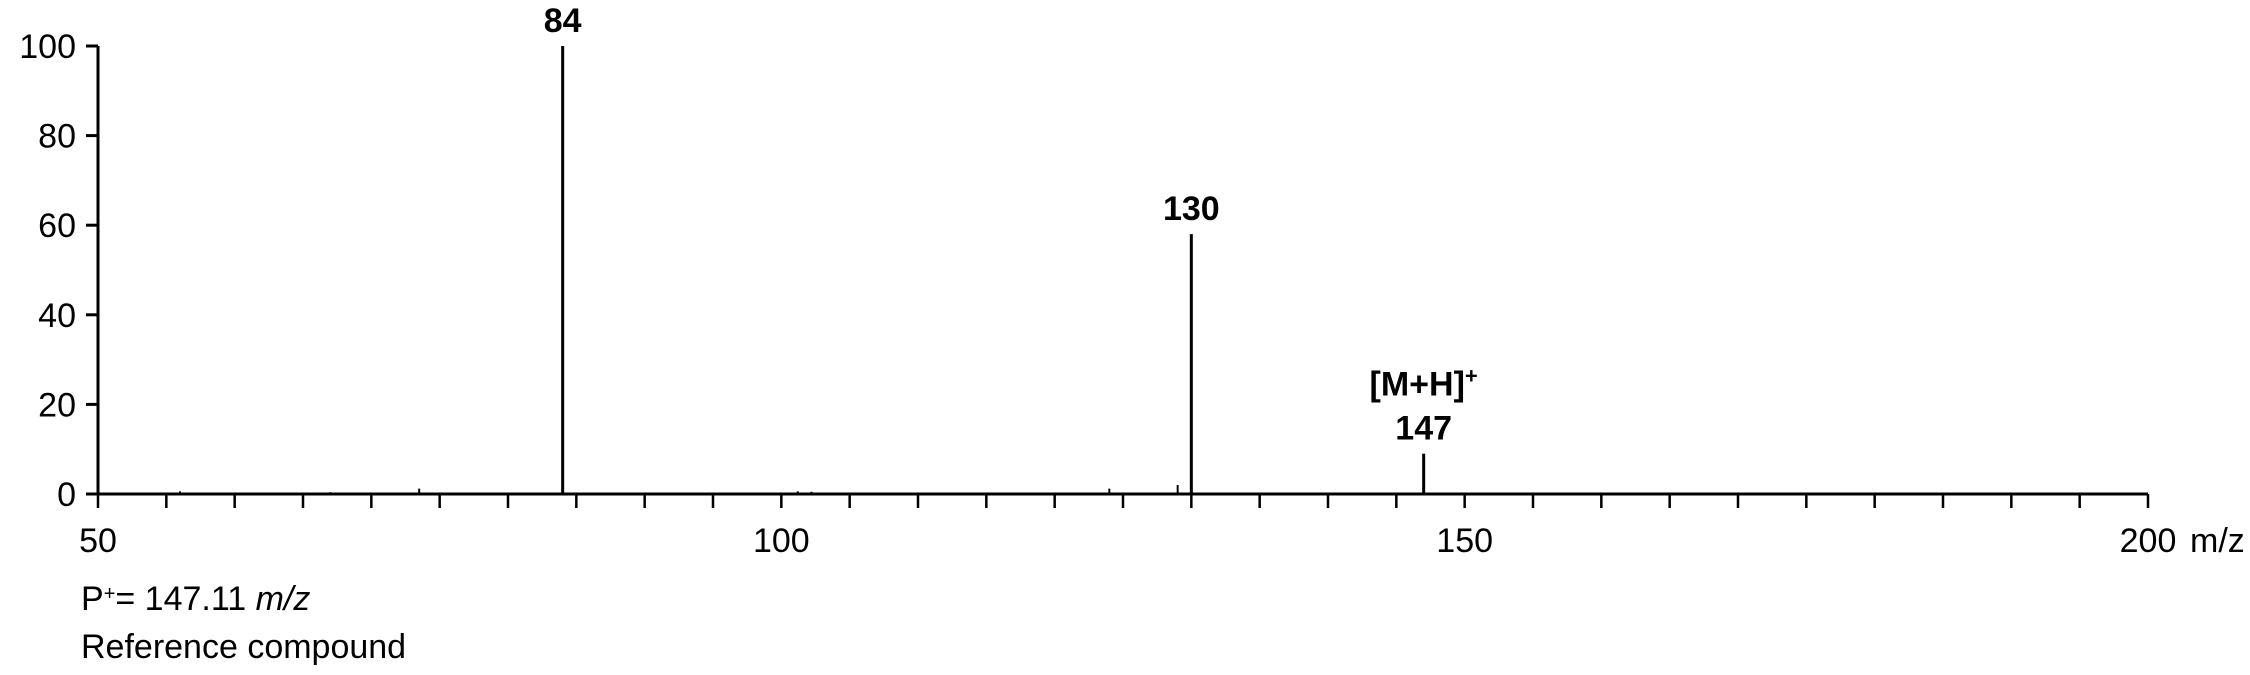 This screenshot has height=675, width=2250. What do you see at coordinates (57, 316) in the screenshot?
I see `y-tick-label: 40` at bounding box center [57, 316].